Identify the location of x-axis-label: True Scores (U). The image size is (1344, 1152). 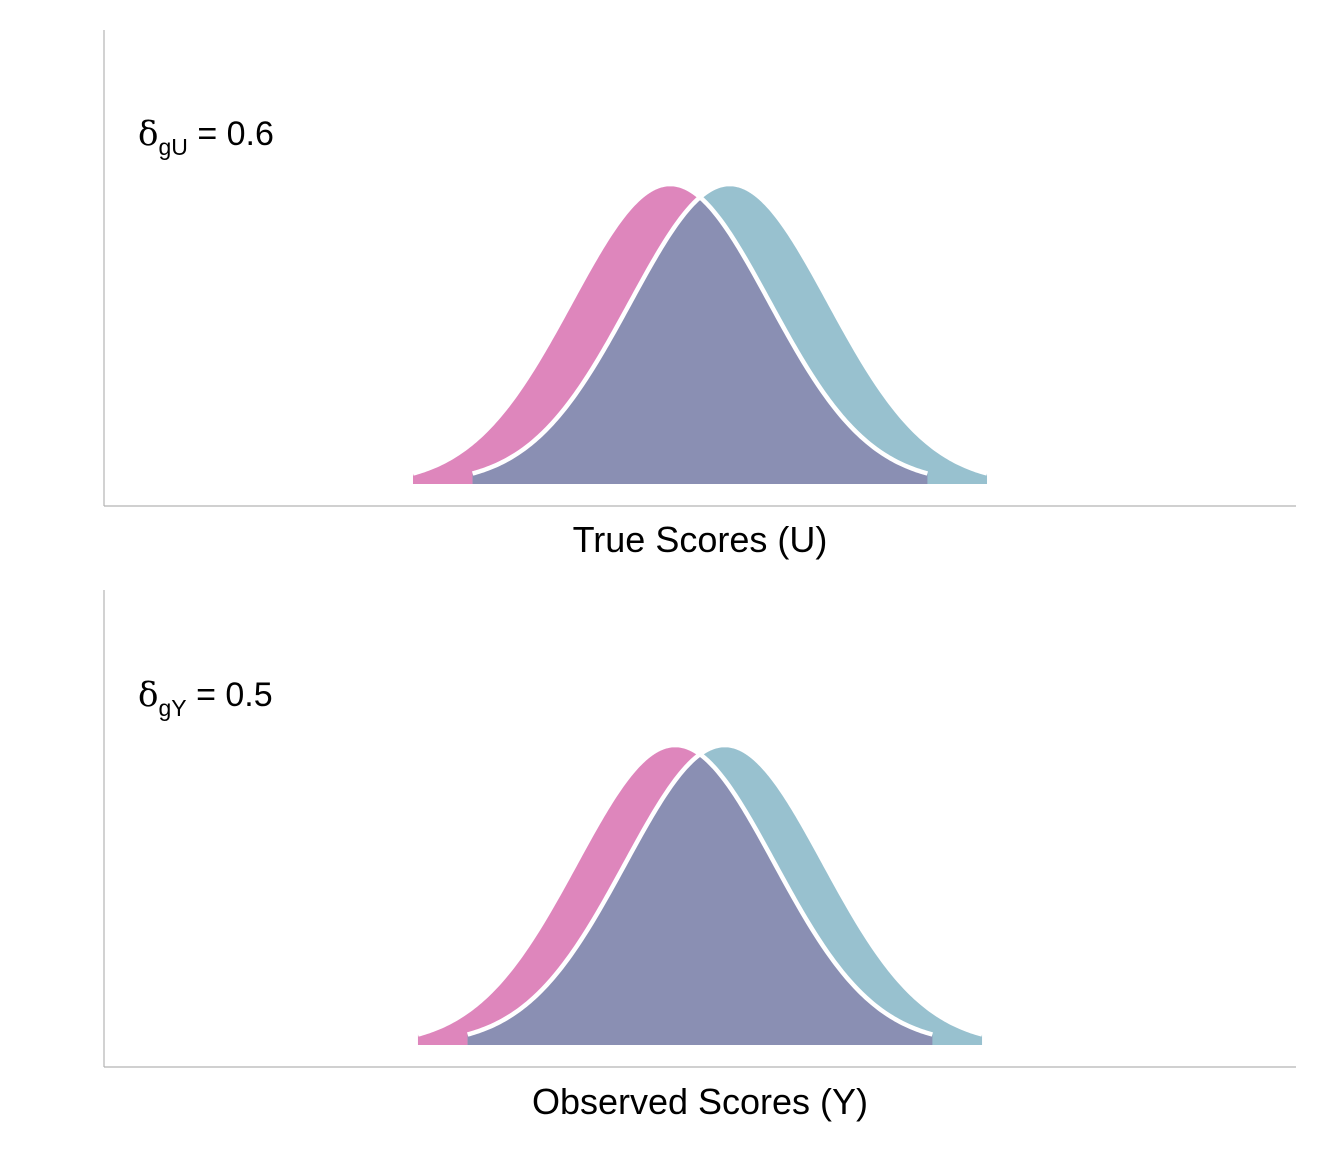
(700, 539).